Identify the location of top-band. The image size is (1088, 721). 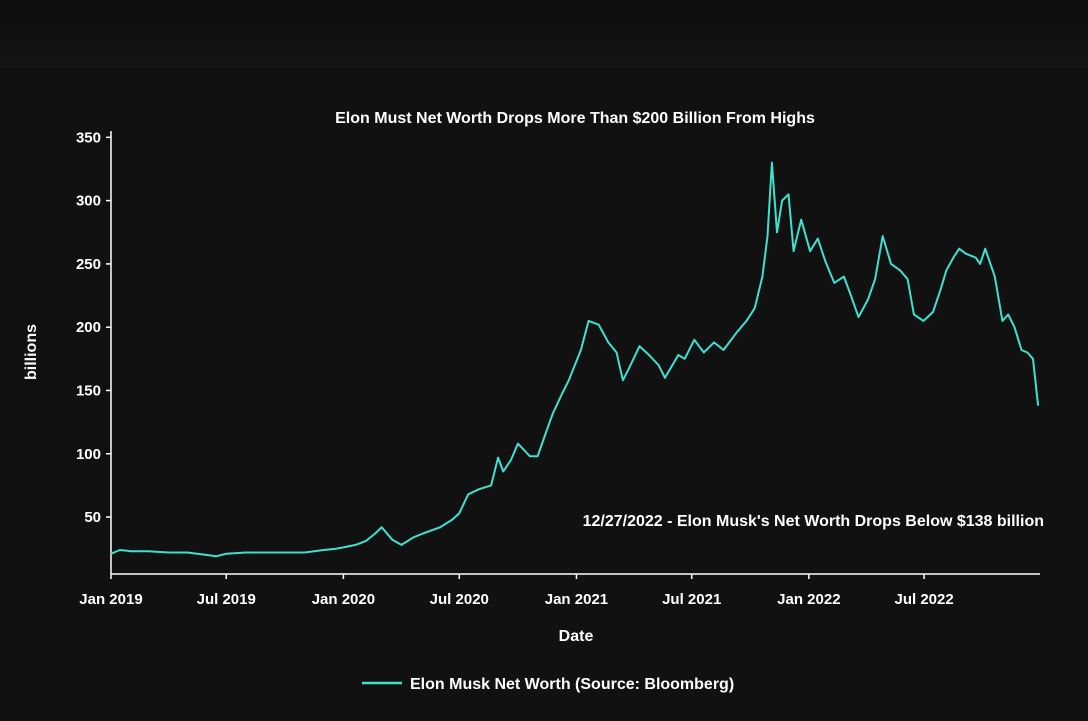
(544, 34).